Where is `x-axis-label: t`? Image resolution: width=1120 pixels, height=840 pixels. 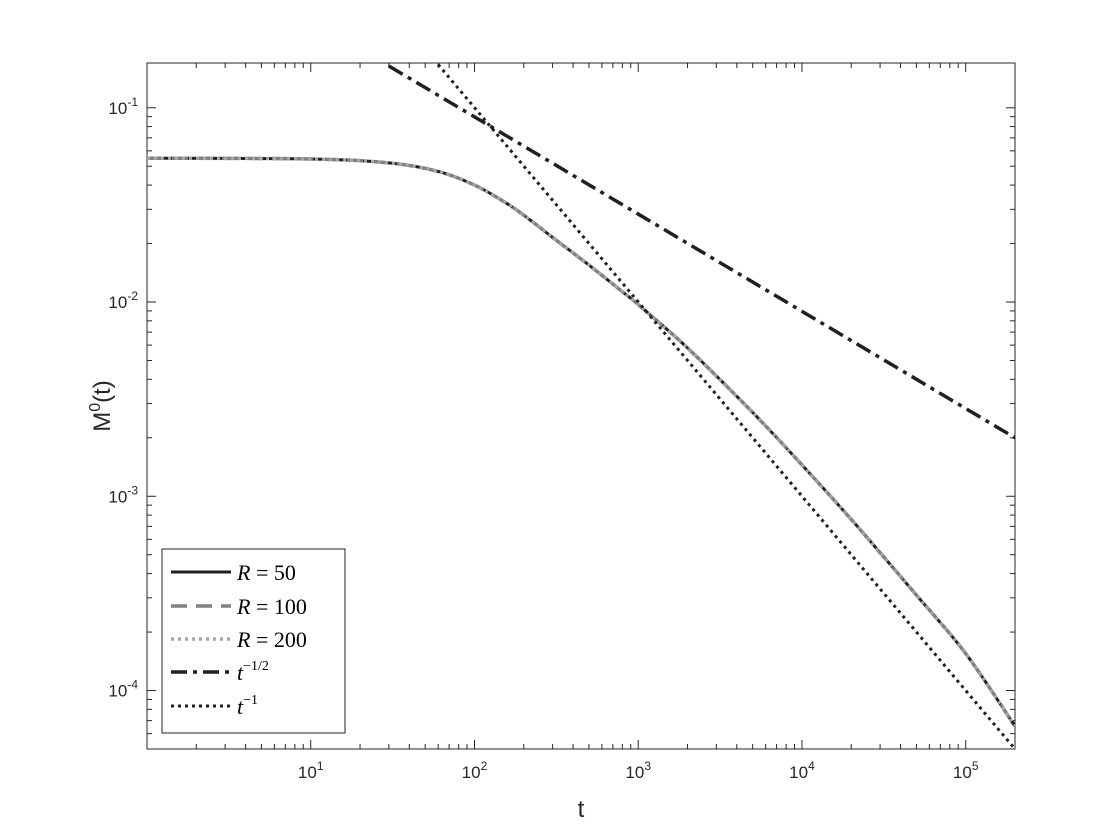
x-axis-label: t is located at coordinates (581, 809).